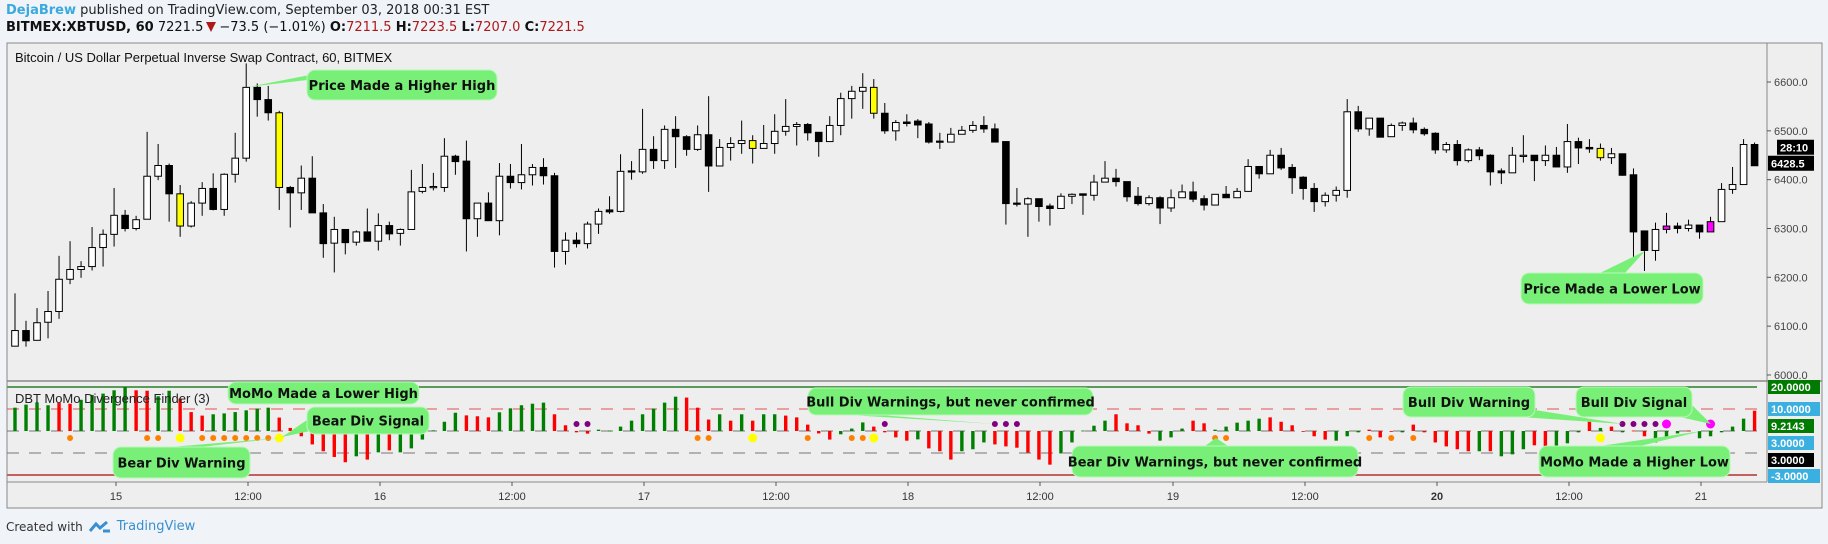 Image resolution: width=1828 pixels, height=544 pixels. Describe the element at coordinates (1791, 376) in the screenshot. I see `price-tick-label: 6000.0` at that location.